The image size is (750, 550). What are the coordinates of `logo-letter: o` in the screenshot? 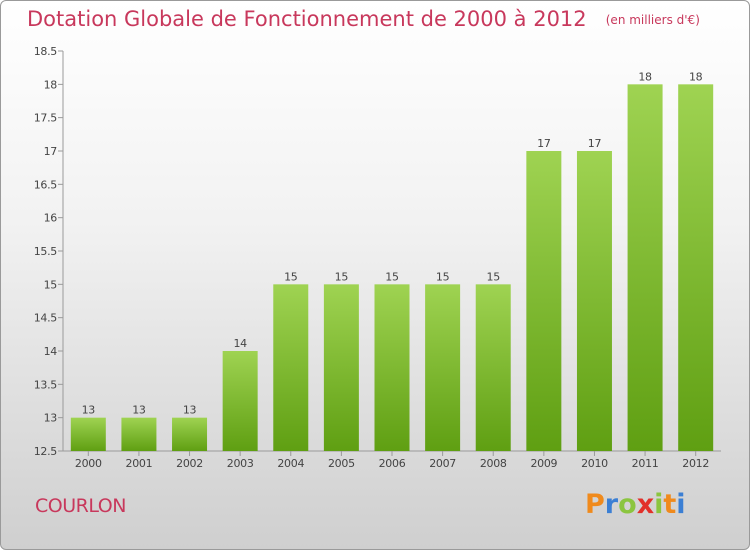 It's located at (627, 504).